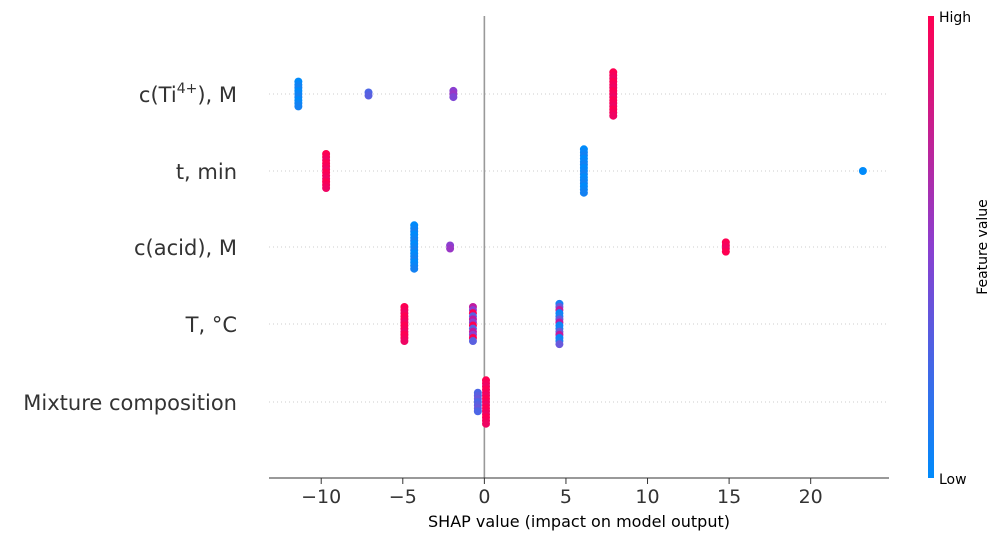 The width and height of the screenshot is (1001, 541). I want to click on x-tick-label: 0, so click(484, 497).